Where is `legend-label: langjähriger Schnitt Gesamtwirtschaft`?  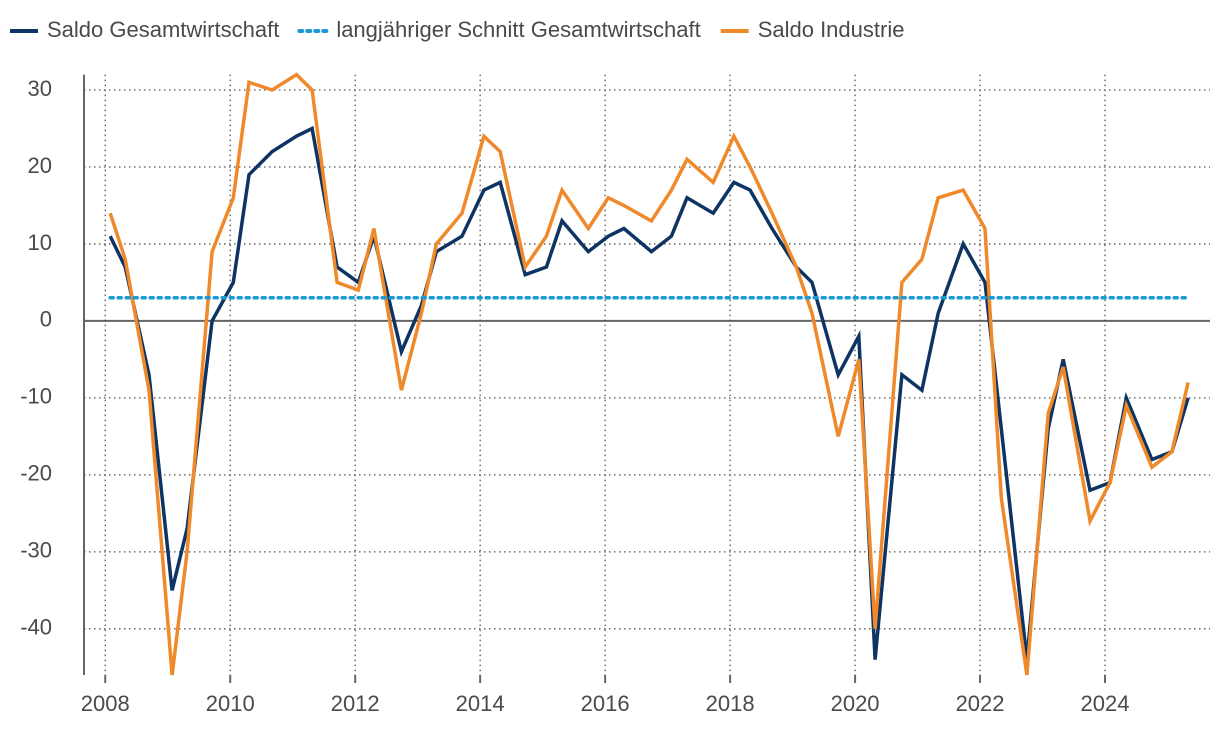
legend-label: langjähriger Schnitt Gesamtwirtschaft is located at coordinates (518, 29).